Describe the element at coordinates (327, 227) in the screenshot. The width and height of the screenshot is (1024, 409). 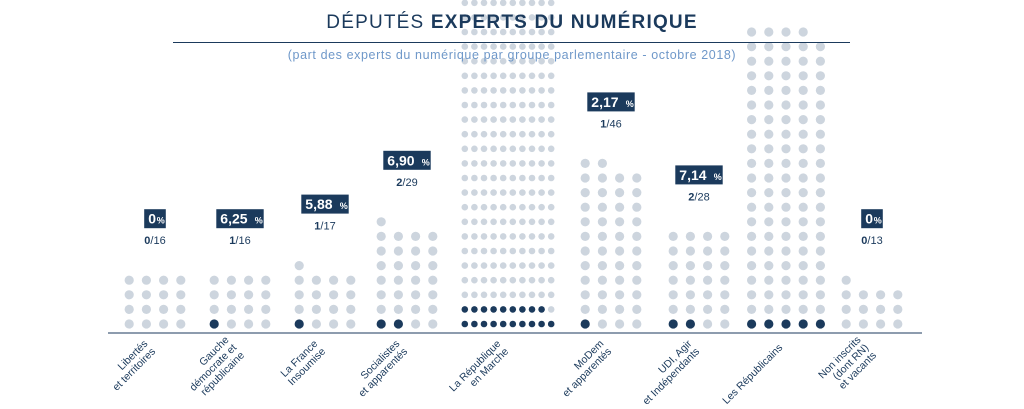
I see `total-count: /17` at that location.